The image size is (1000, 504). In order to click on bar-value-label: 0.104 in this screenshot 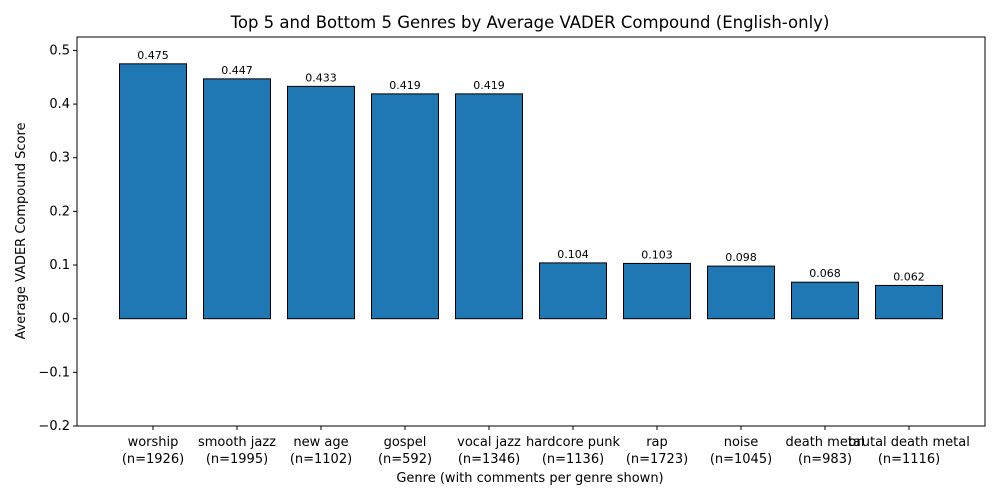, I will do `click(573, 254)`.